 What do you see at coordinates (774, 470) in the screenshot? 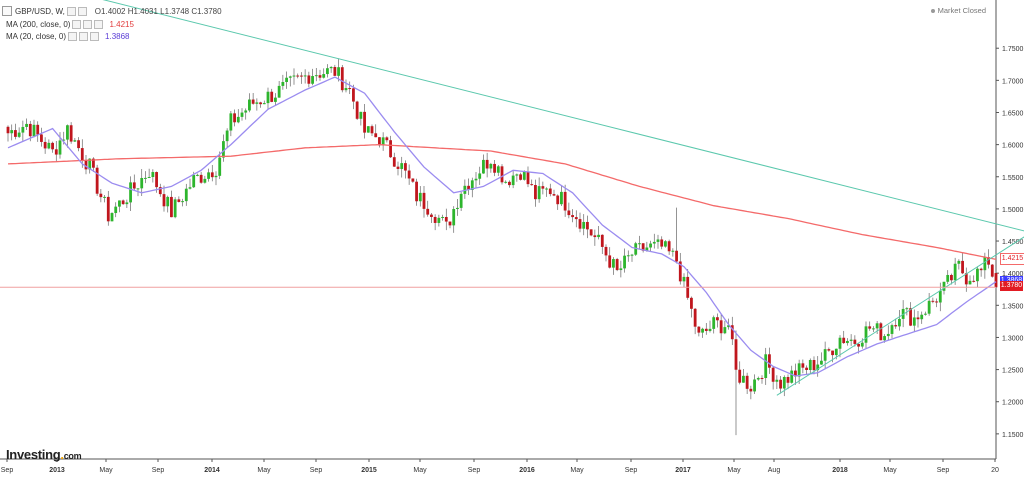
I see `x-tick-label: Aug` at bounding box center [774, 470].